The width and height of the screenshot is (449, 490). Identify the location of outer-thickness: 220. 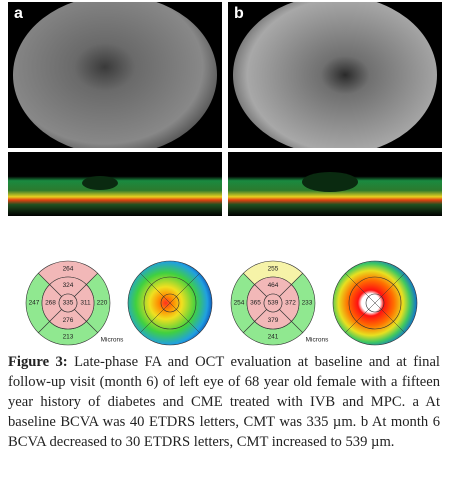
(102, 303).